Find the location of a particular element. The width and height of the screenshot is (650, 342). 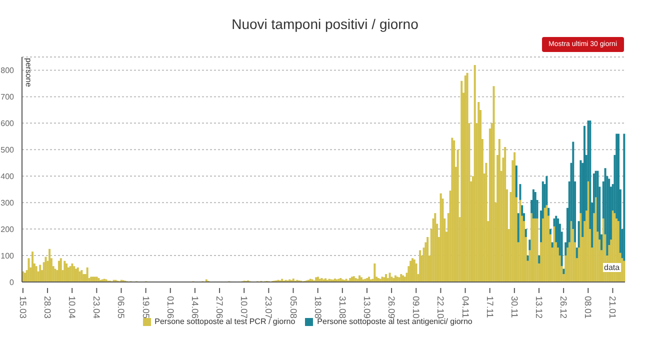

y-tick-label: 100 is located at coordinates (7, 255).